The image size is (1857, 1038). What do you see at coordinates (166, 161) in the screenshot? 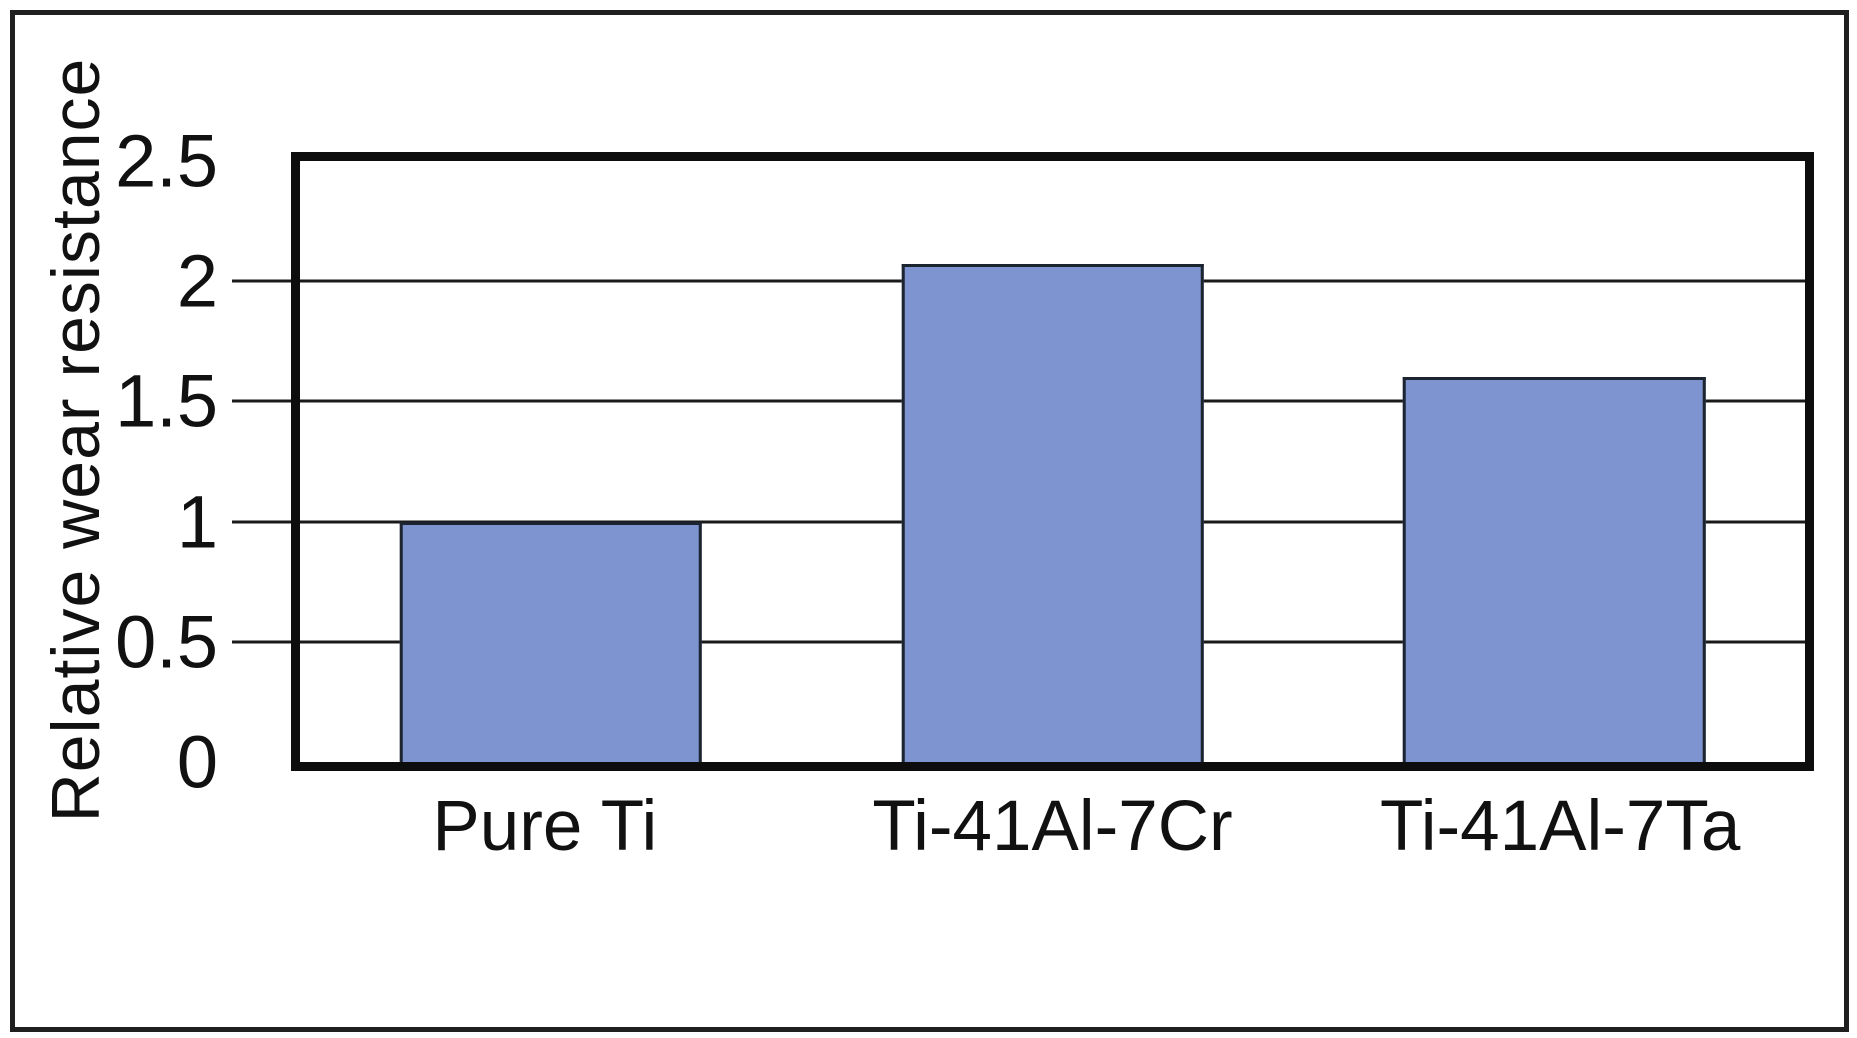
I see `y-tick-label: 2.5` at bounding box center [166, 161].